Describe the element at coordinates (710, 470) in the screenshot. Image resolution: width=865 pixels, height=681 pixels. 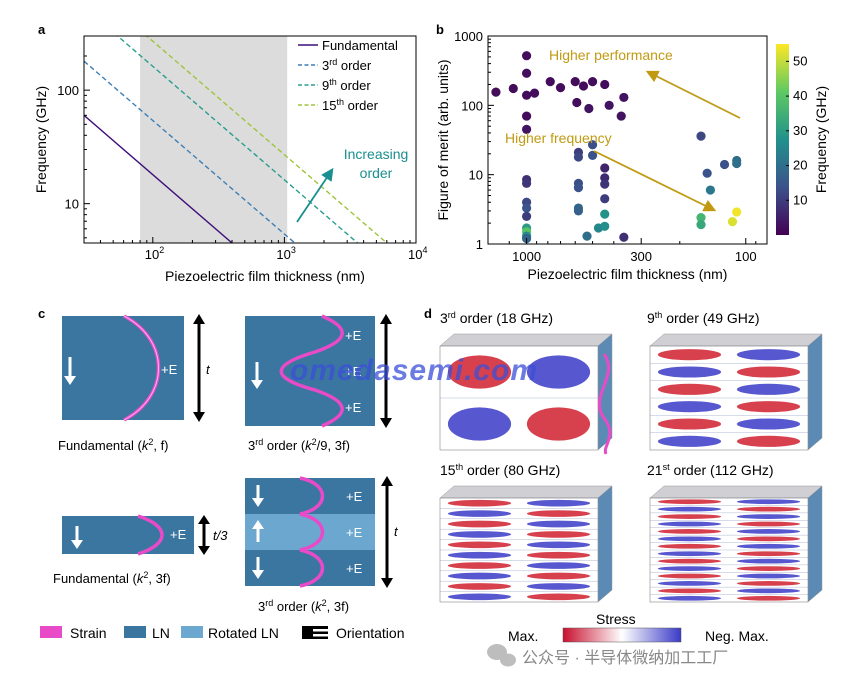
I see `block-title: 21st order (112 GHz)` at that location.